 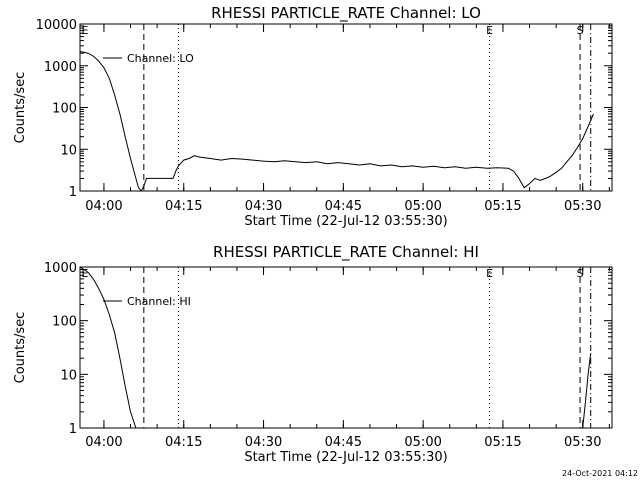 What do you see at coordinates (159, 301) in the screenshot?
I see `legend-label: Channel: HI` at bounding box center [159, 301].